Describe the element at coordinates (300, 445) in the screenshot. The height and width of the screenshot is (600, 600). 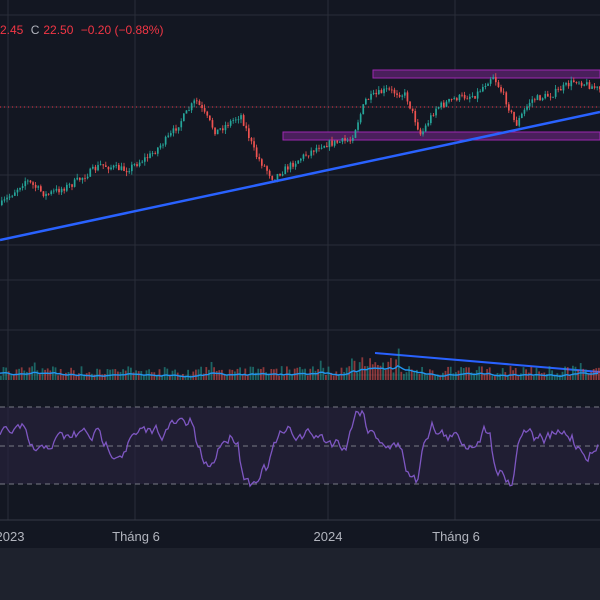
I see `rsi-panel-background` at that location.